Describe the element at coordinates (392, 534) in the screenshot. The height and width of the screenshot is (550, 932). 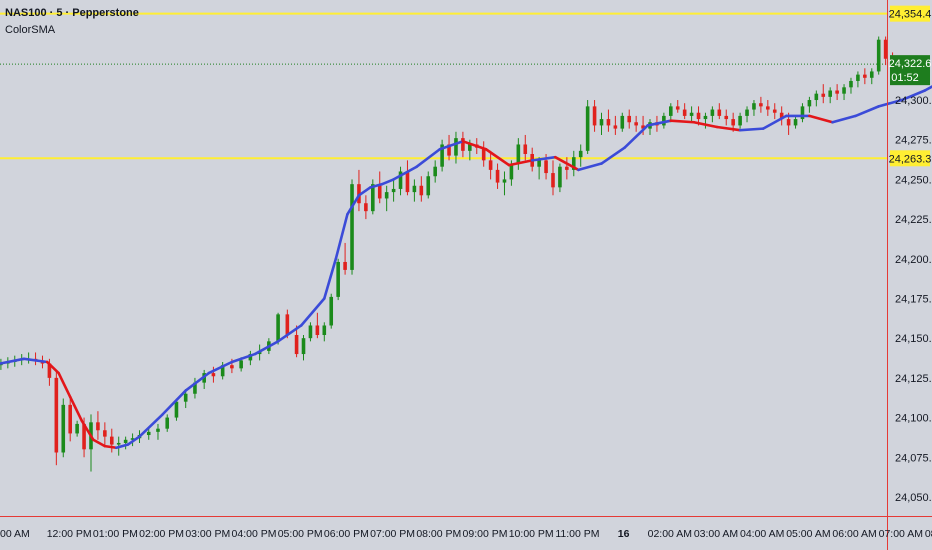
I see `x-tick-label: 07:00 PM` at that location.